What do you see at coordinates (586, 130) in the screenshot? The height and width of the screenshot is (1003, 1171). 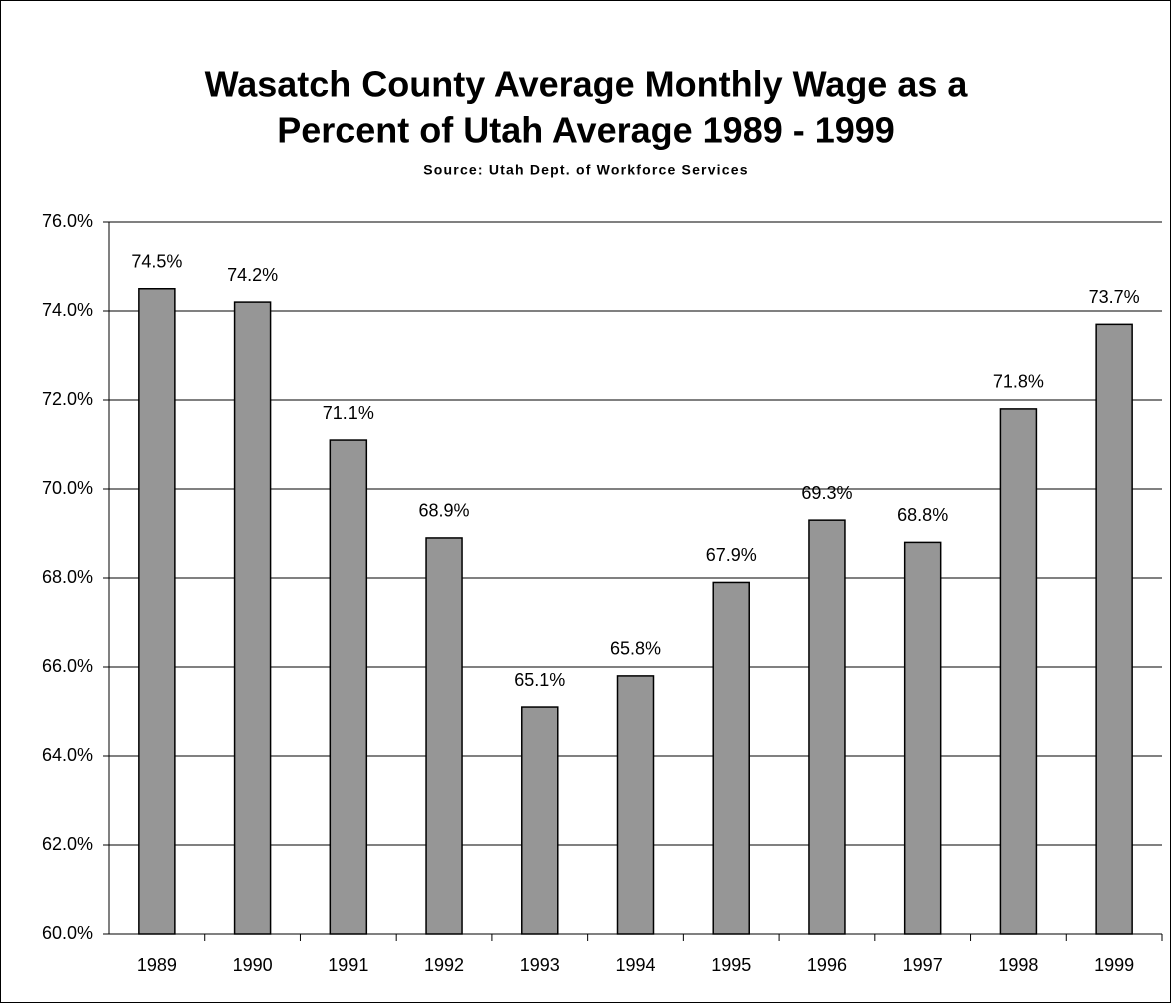 I see `chart-title: Percent of Utah Average 1989 - 1999` at bounding box center [586, 130].